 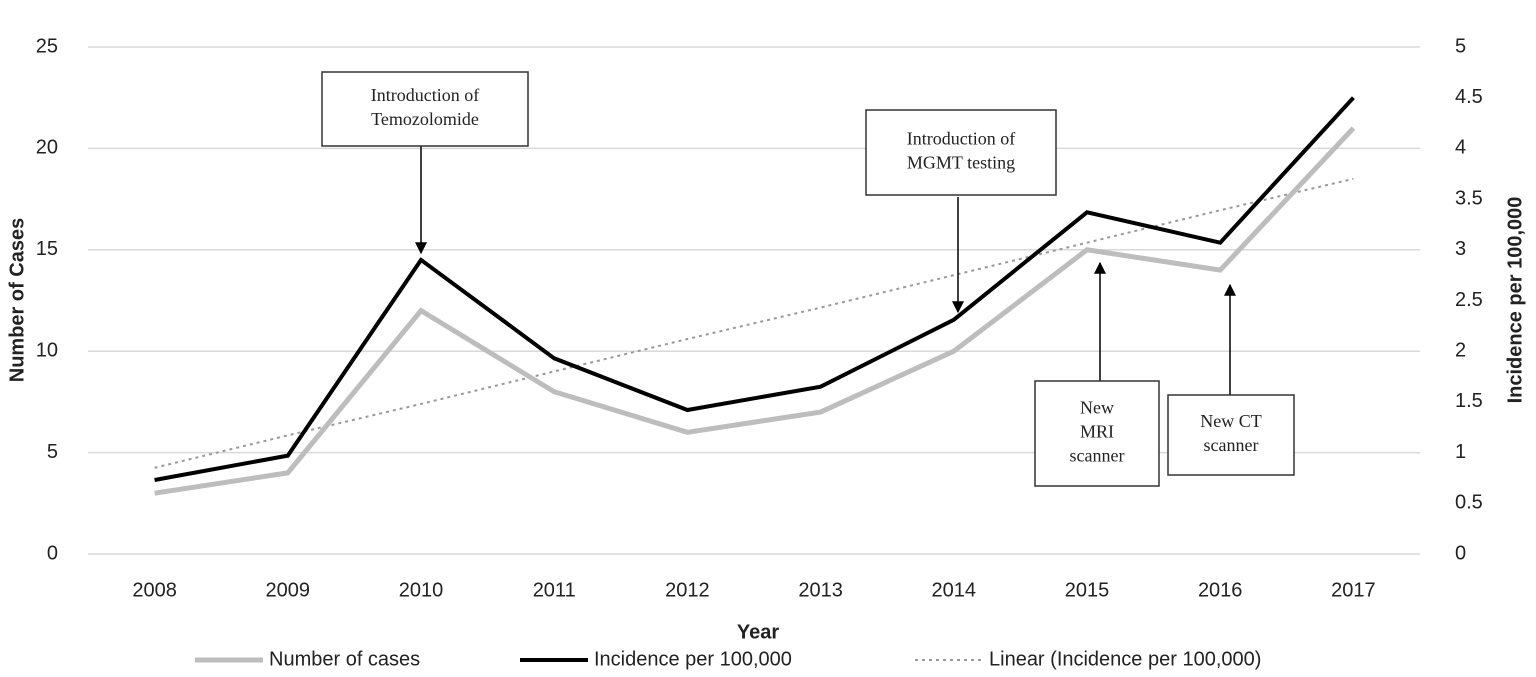 I want to click on legend-label: Linear (Incidence per 100,000), so click(x=1125, y=659).